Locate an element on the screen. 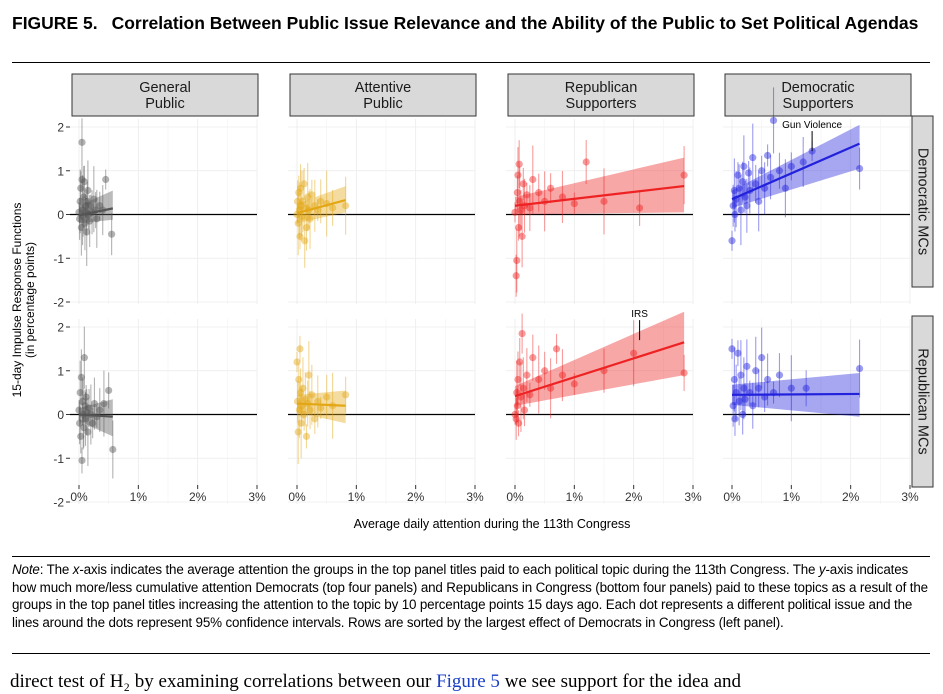  y-tick-label: -1 is located at coordinates (58, 259).